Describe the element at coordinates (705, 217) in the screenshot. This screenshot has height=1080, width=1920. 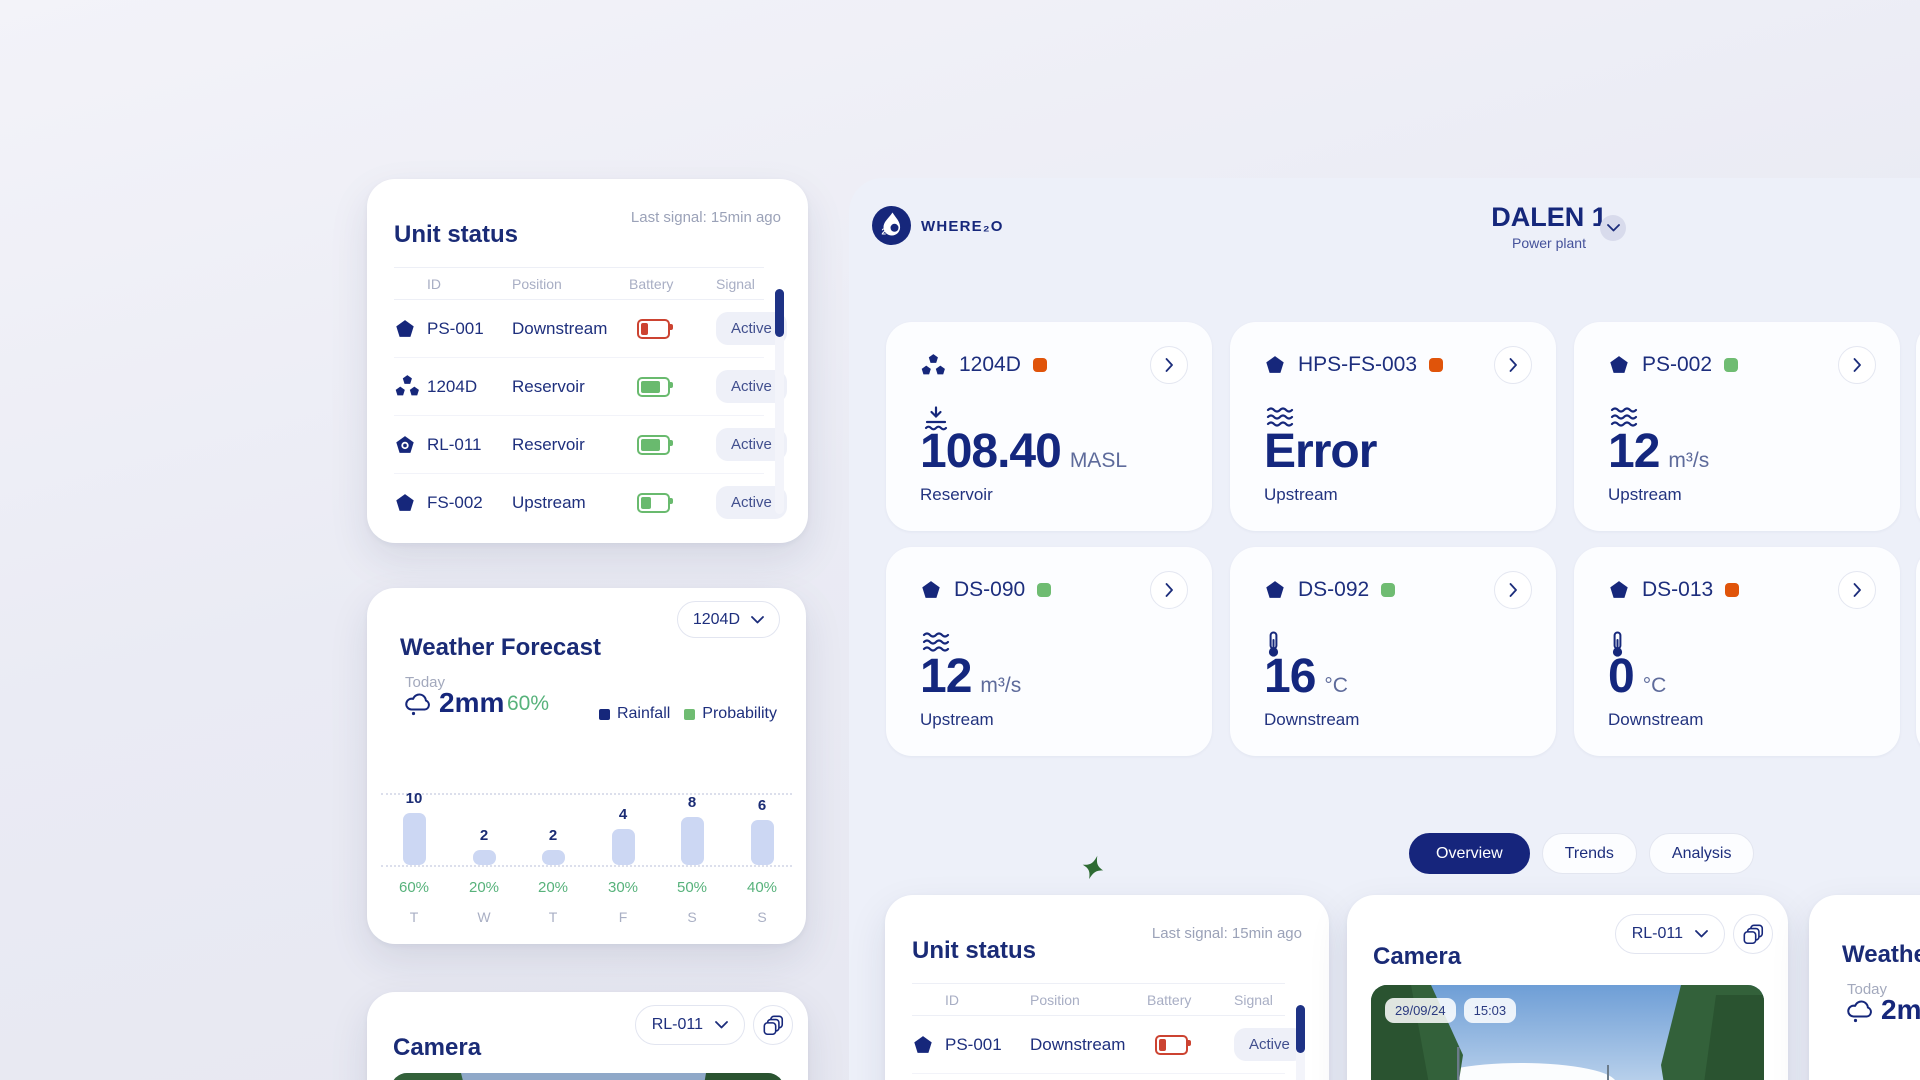
I see `last-signal-text: Last signal: 15min ago` at that location.